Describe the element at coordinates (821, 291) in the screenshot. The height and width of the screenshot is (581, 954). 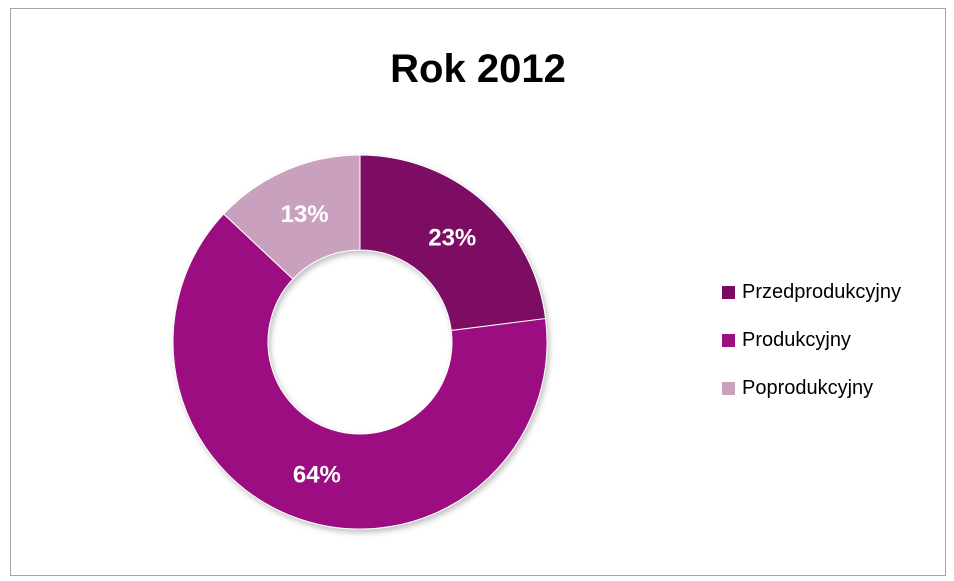
I see `legend-label: Przedprodukcyjny` at that location.